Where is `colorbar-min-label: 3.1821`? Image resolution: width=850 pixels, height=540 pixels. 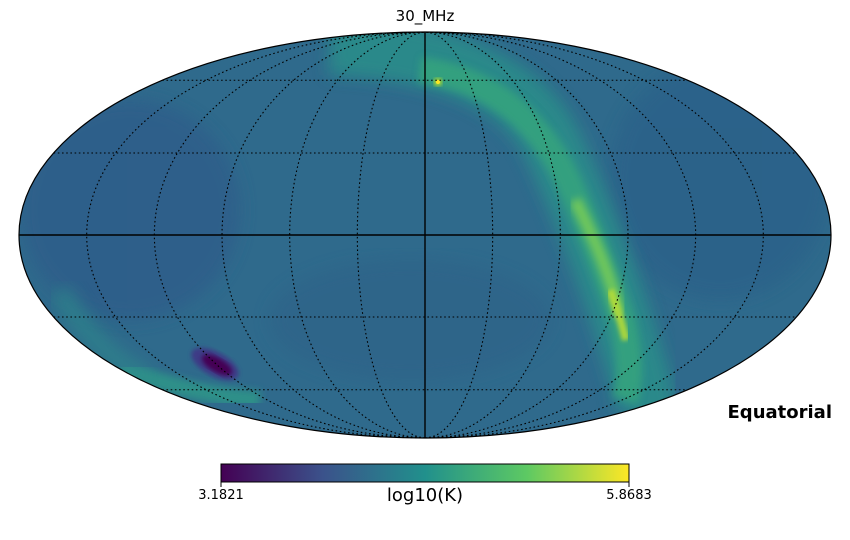 colorbar-min-label: 3.1821 is located at coordinates (221, 495).